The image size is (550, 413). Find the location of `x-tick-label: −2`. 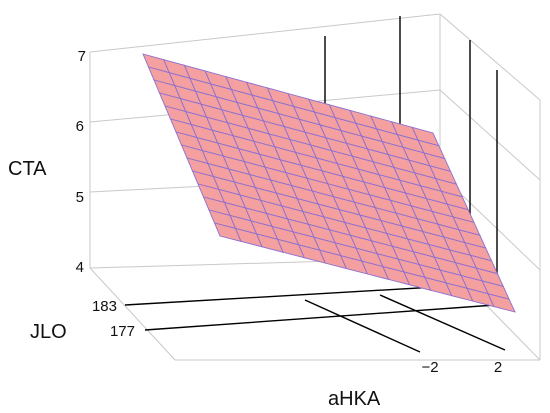

x-tick-label: −2 is located at coordinates (429, 367).